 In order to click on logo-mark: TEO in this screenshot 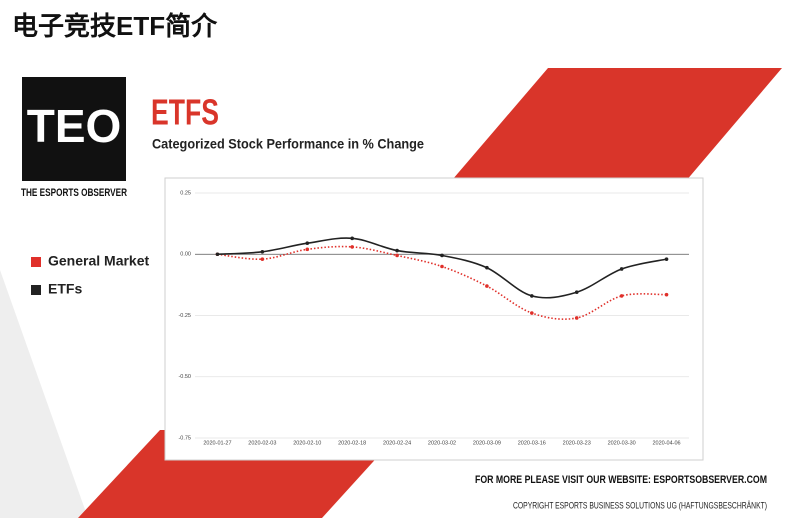, I will do `click(74, 126)`.